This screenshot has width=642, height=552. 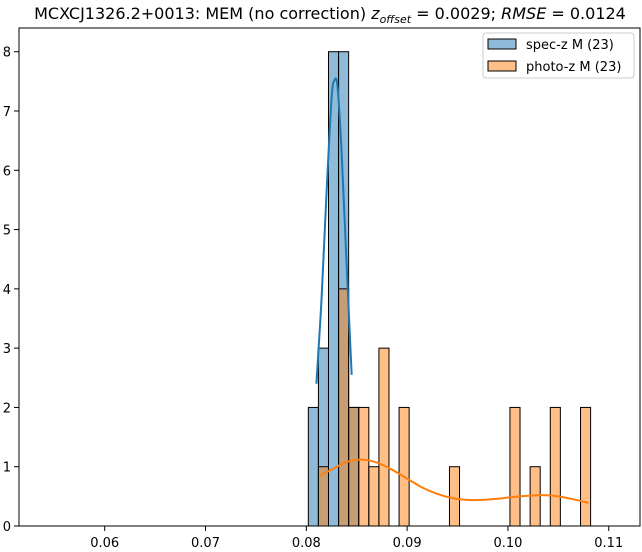 I want to click on legend-label-photo-z: photo-z M (23), so click(x=573, y=67).